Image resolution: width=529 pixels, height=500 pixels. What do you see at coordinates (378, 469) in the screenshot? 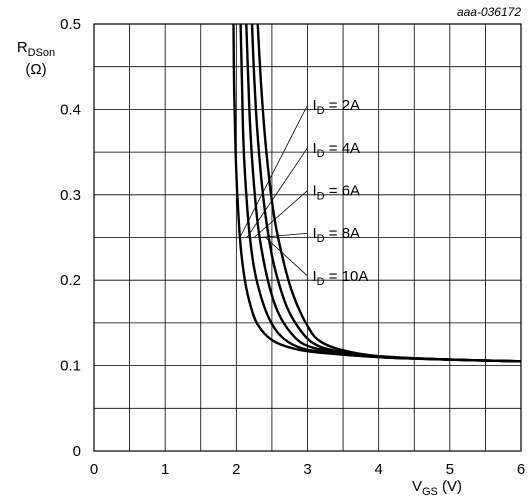
I see `x-tick-label: 4` at bounding box center [378, 469].